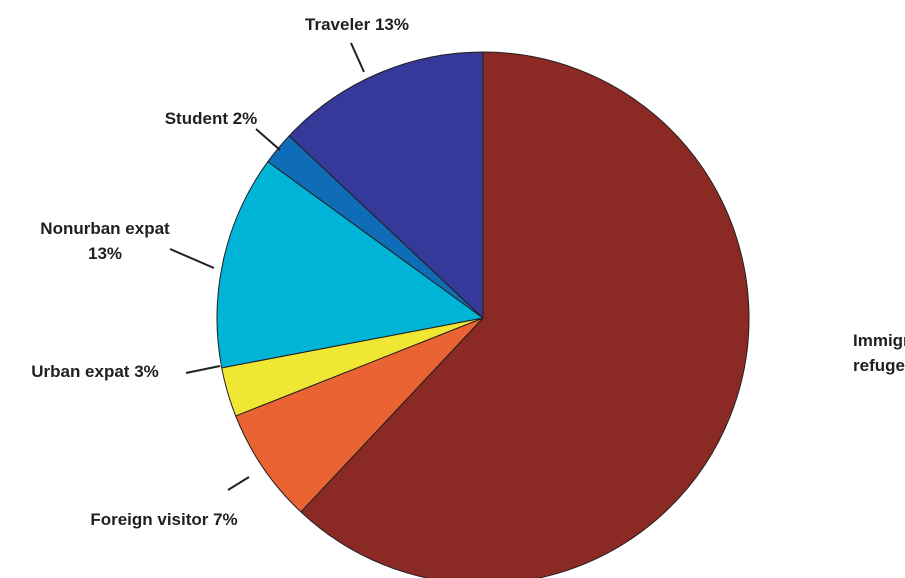 The width and height of the screenshot is (905, 578). What do you see at coordinates (359, 415) in the screenshot?
I see `pie-slice-foreign-visitor` at bounding box center [359, 415].